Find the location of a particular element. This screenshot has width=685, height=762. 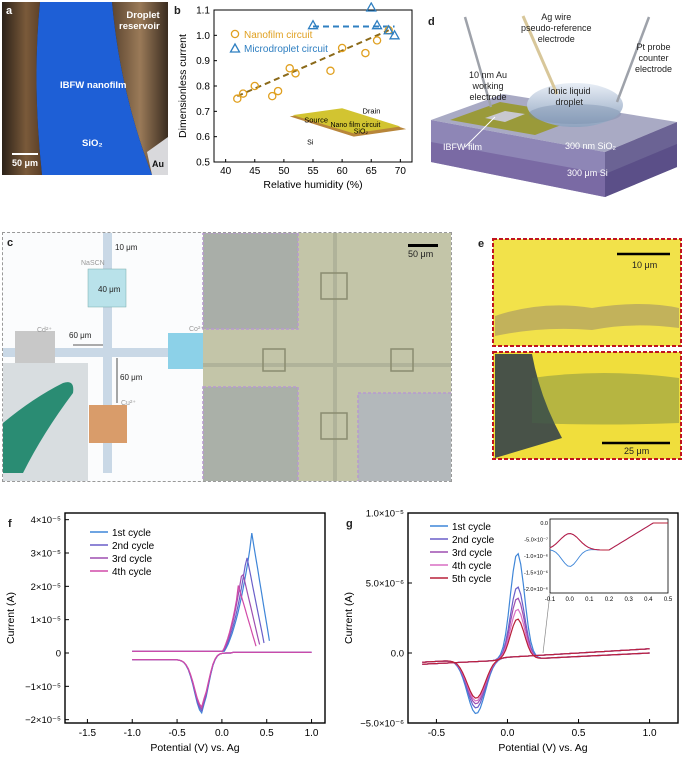

x-tick-label: 1.0 is located at coordinates (650, 733).